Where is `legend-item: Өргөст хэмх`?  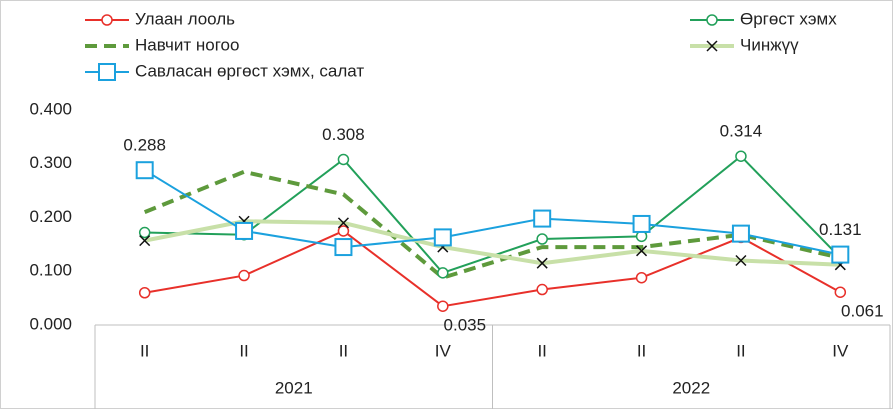 legend-item: Өргөст хэмх is located at coordinates (763, 18).